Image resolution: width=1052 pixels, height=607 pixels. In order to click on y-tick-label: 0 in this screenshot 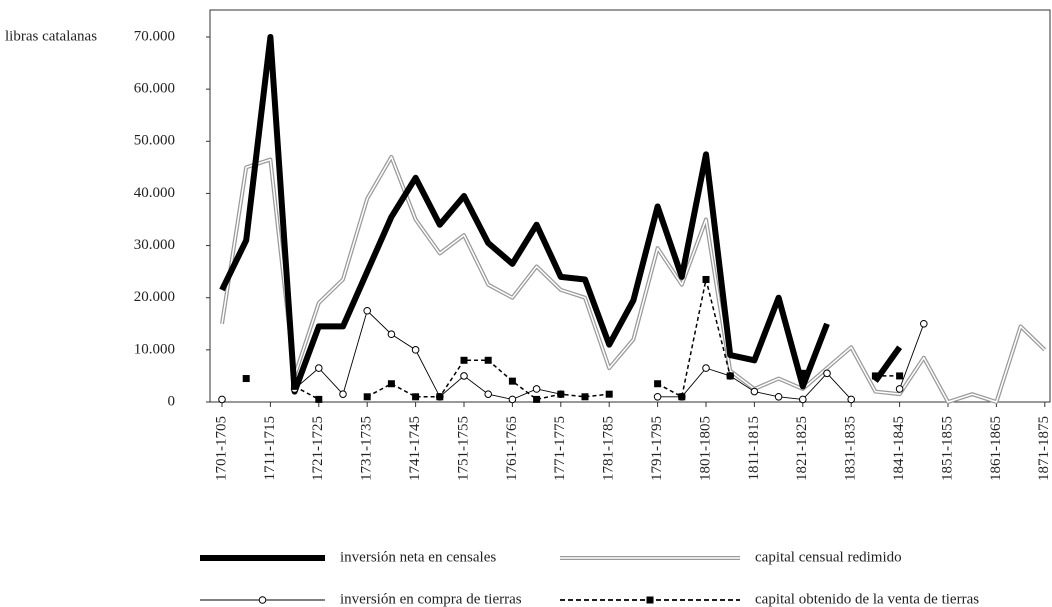, I will do `click(172, 401)`.